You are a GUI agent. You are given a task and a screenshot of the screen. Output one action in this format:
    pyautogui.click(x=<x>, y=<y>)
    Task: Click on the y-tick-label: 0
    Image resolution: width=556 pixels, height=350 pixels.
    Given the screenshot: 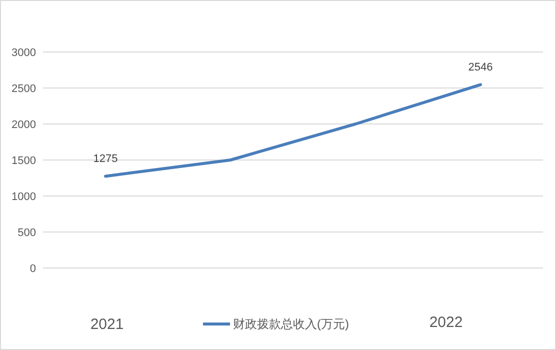 What is the action you would take?
    pyautogui.click(x=33, y=269)
    